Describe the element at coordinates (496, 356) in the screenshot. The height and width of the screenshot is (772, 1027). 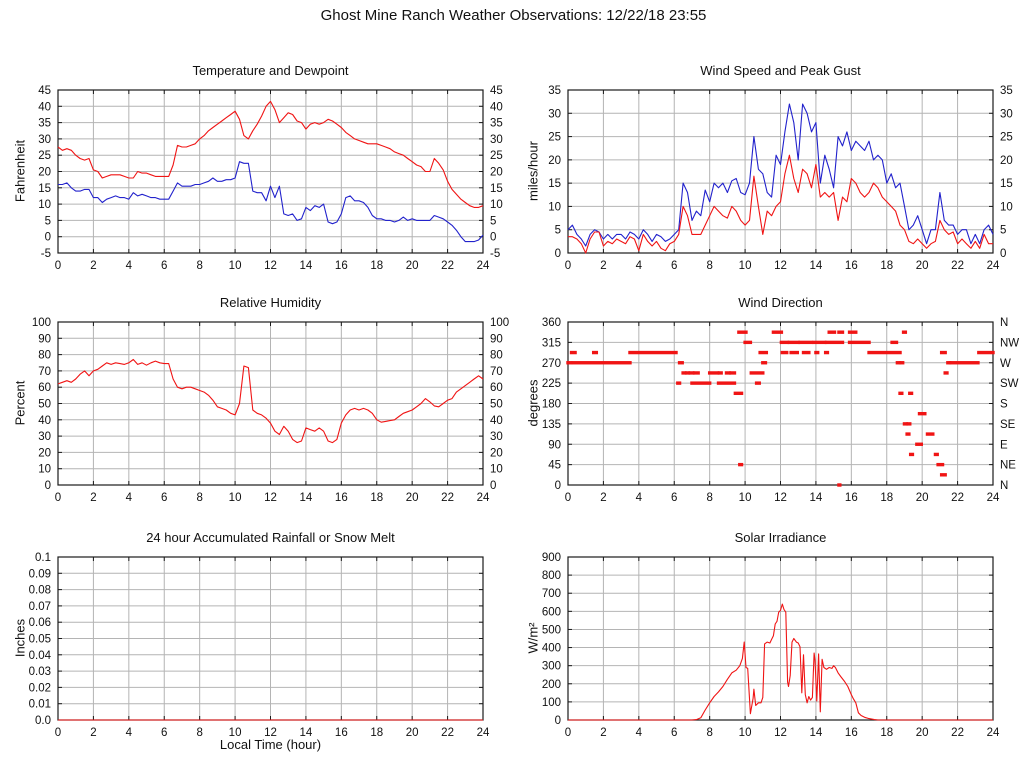
I see `svg-text: 80` at that location.